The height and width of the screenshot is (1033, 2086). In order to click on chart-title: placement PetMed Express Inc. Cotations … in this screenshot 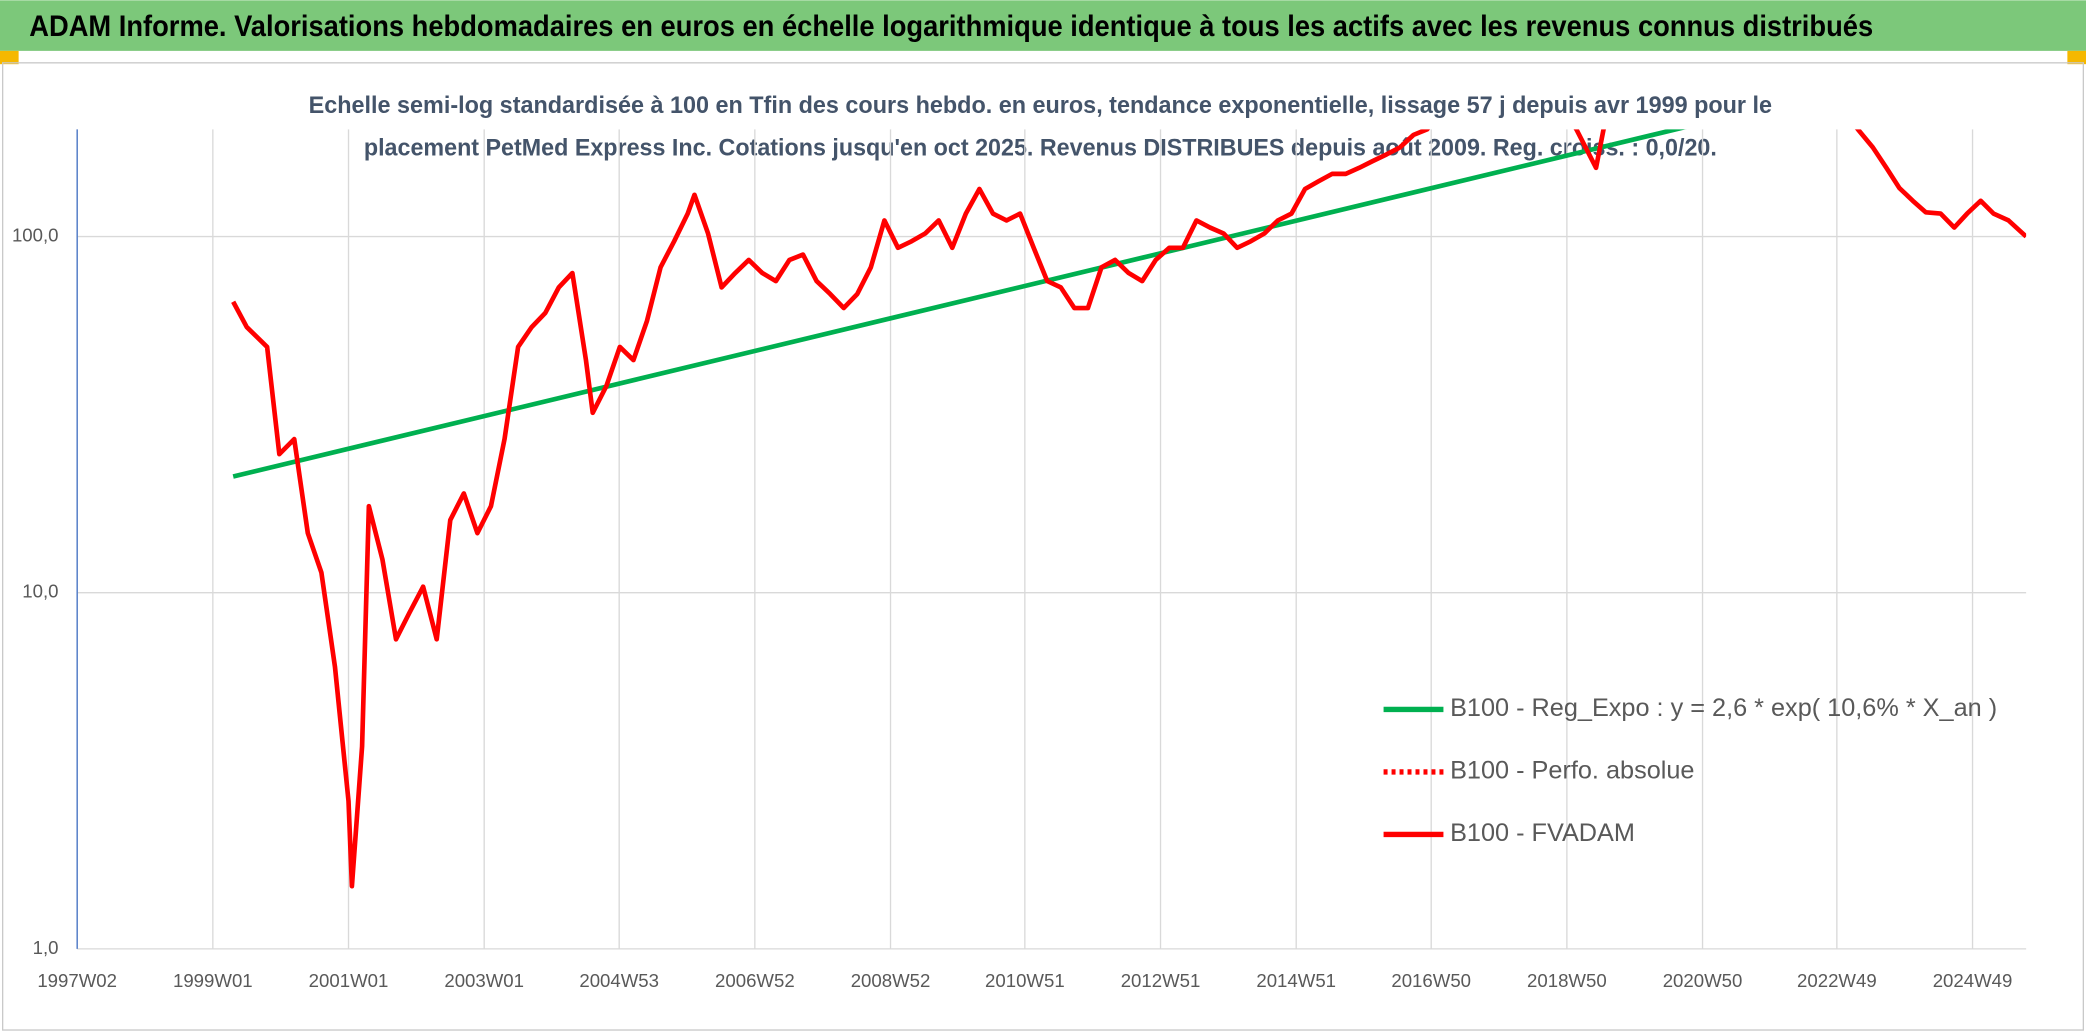, I will do `click(1040, 148)`.